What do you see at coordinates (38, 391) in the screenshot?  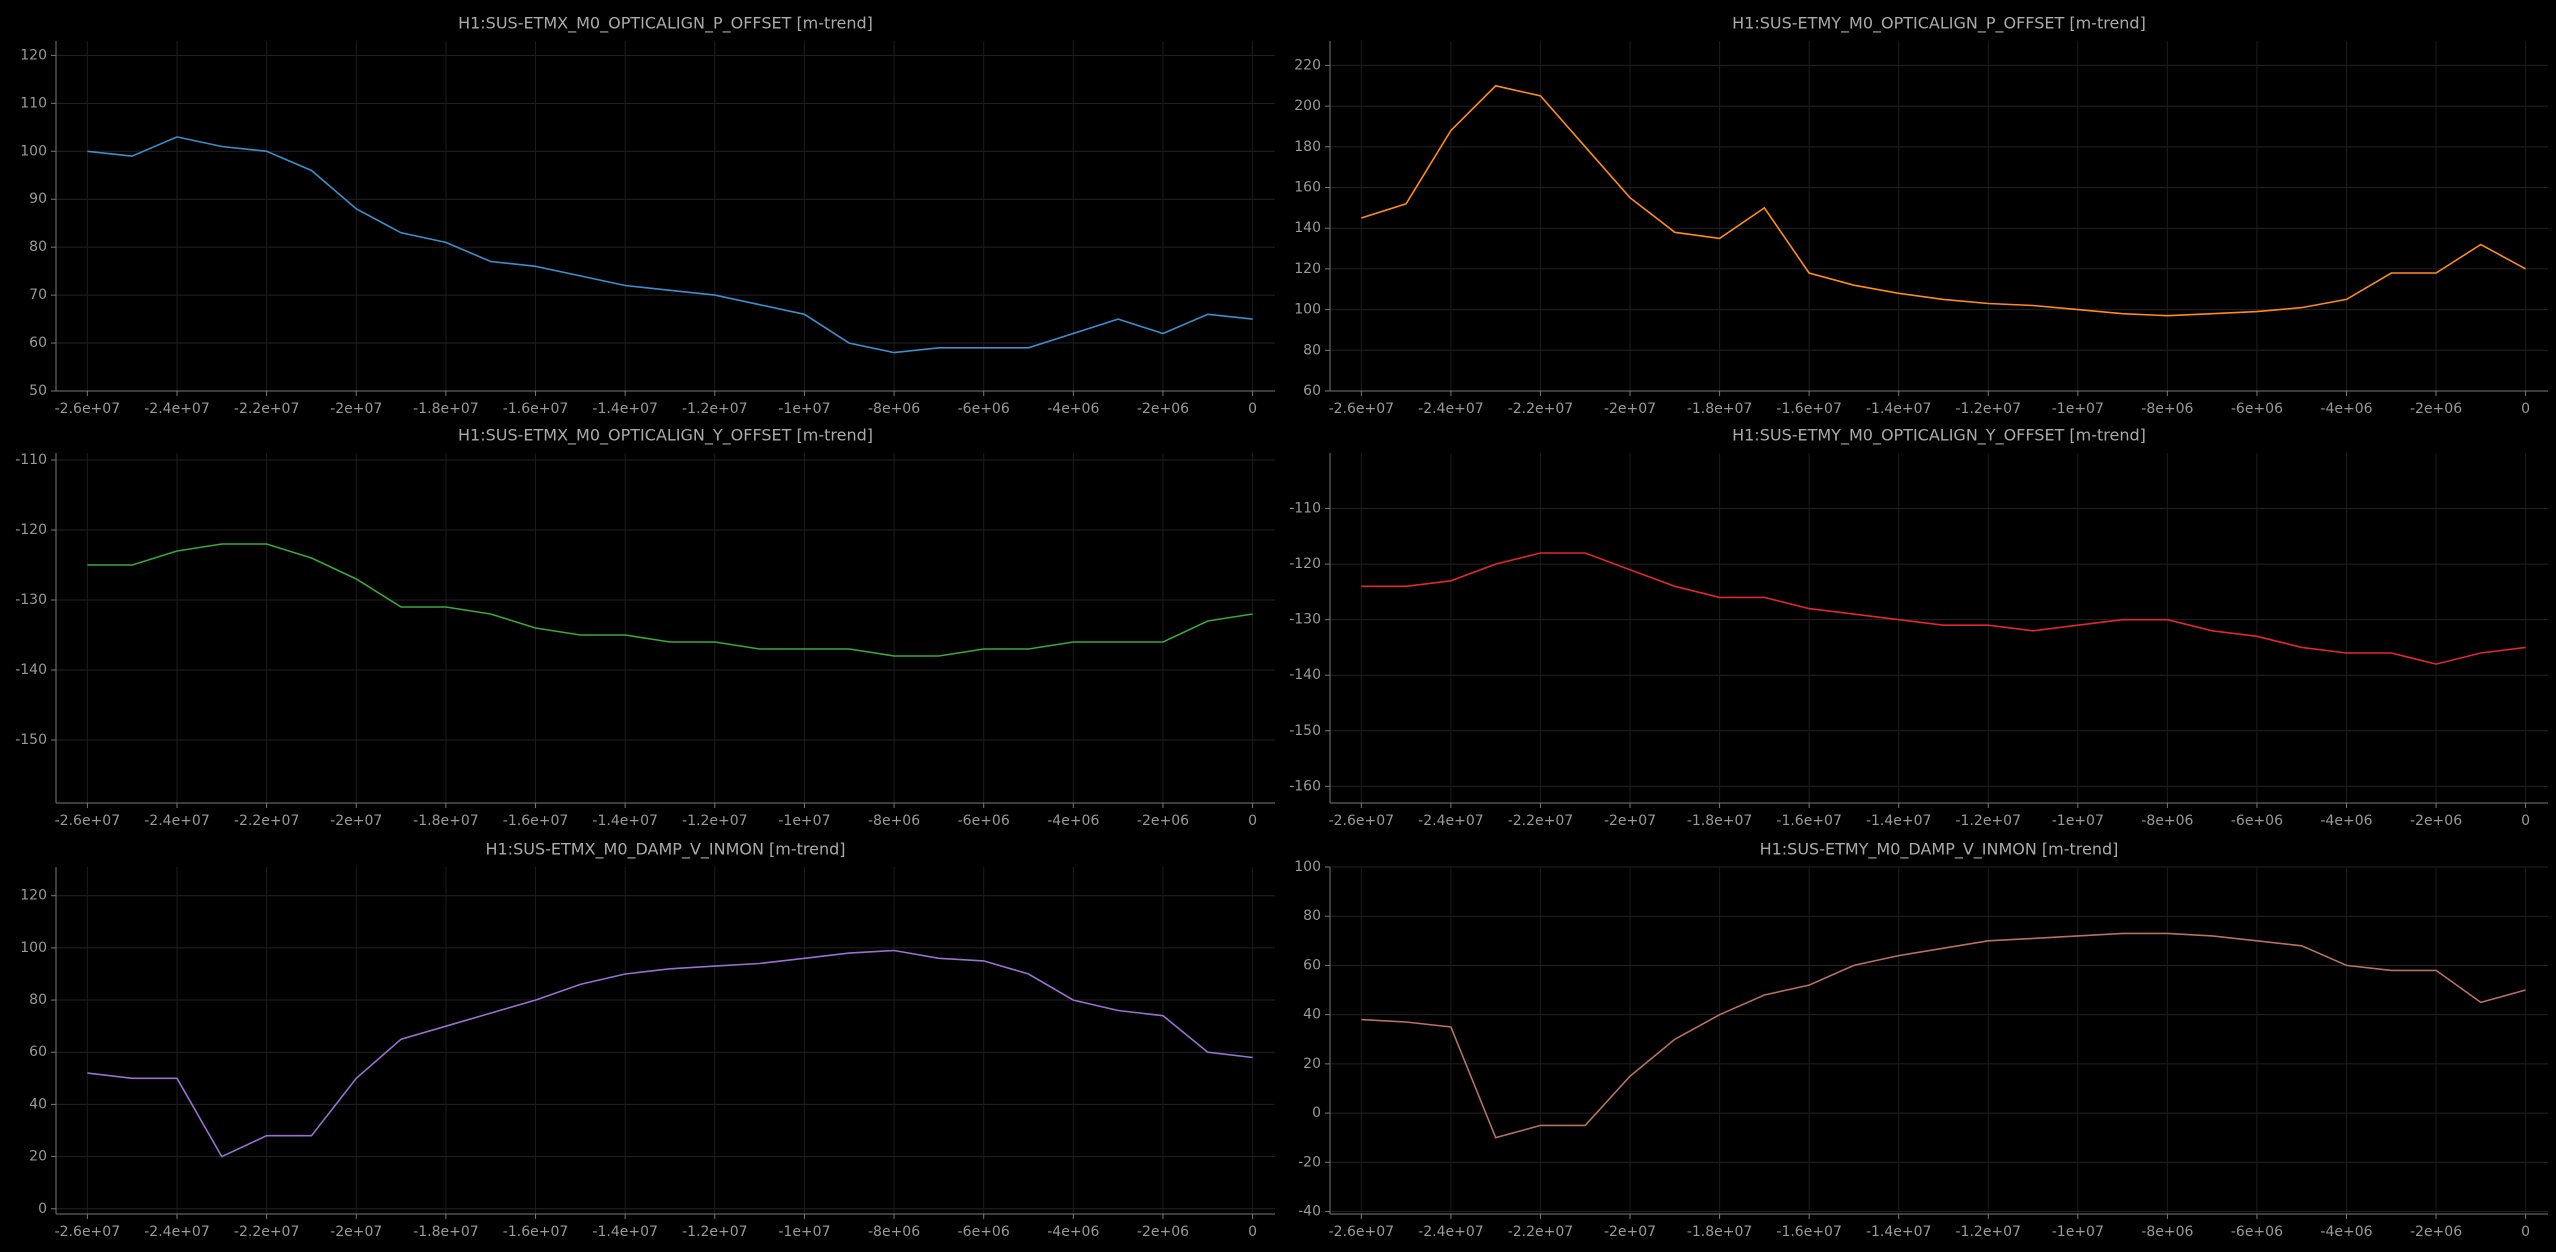 I see `y-tick-label: 50` at bounding box center [38, 391].